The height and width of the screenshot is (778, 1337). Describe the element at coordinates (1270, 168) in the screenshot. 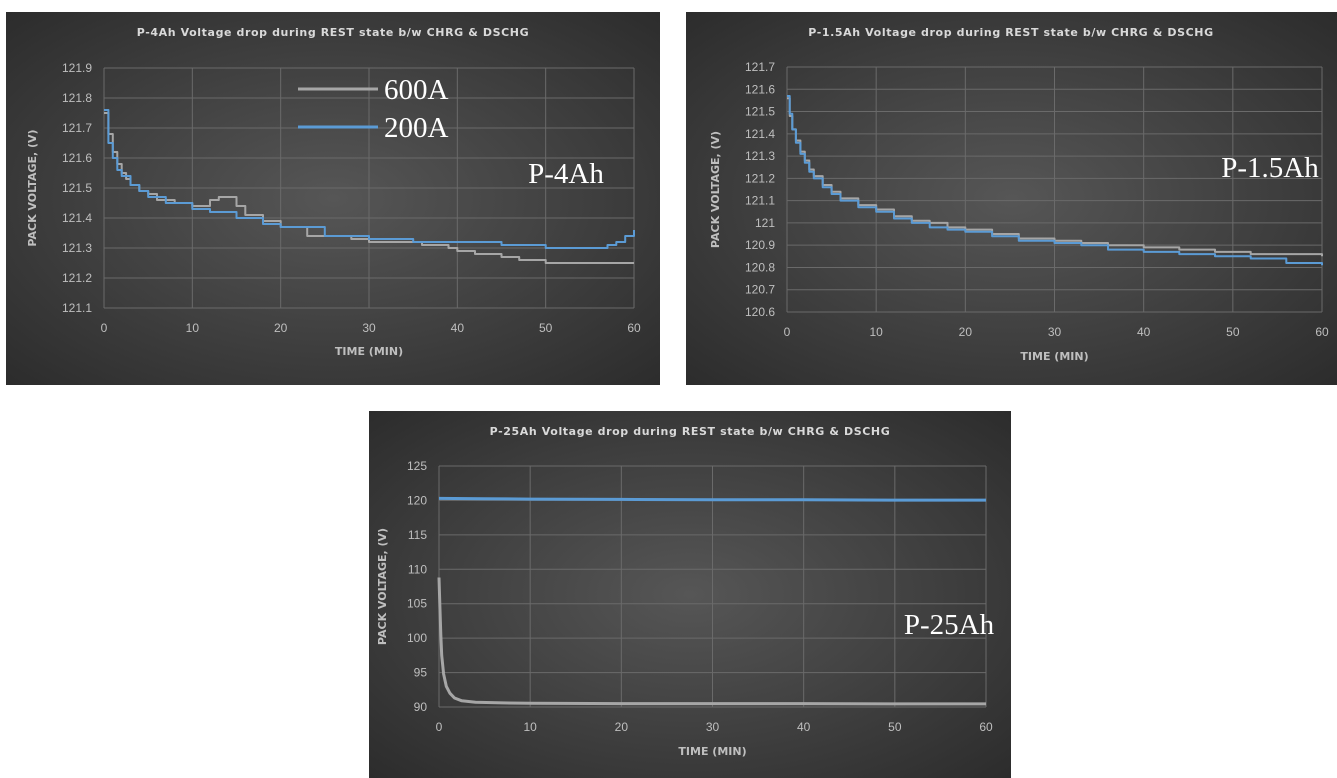

I see `pack-label: P-1.5Ah` at that location.